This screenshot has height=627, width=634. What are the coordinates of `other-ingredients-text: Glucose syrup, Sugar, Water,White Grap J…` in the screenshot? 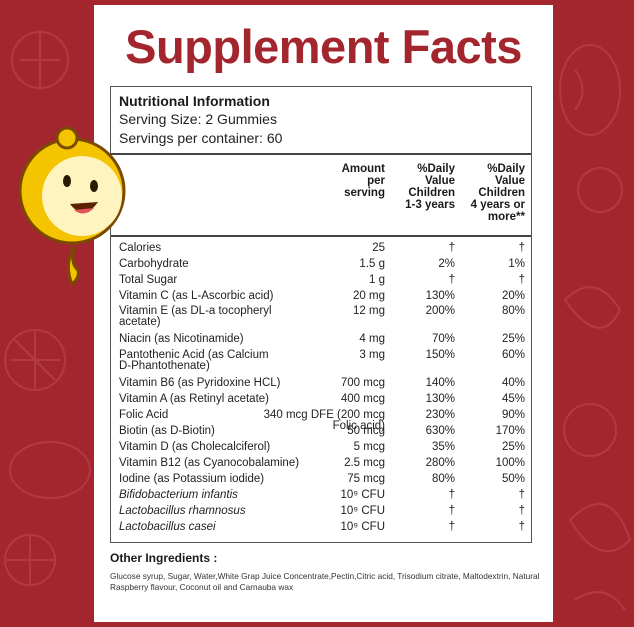 It's located at (325, 581).